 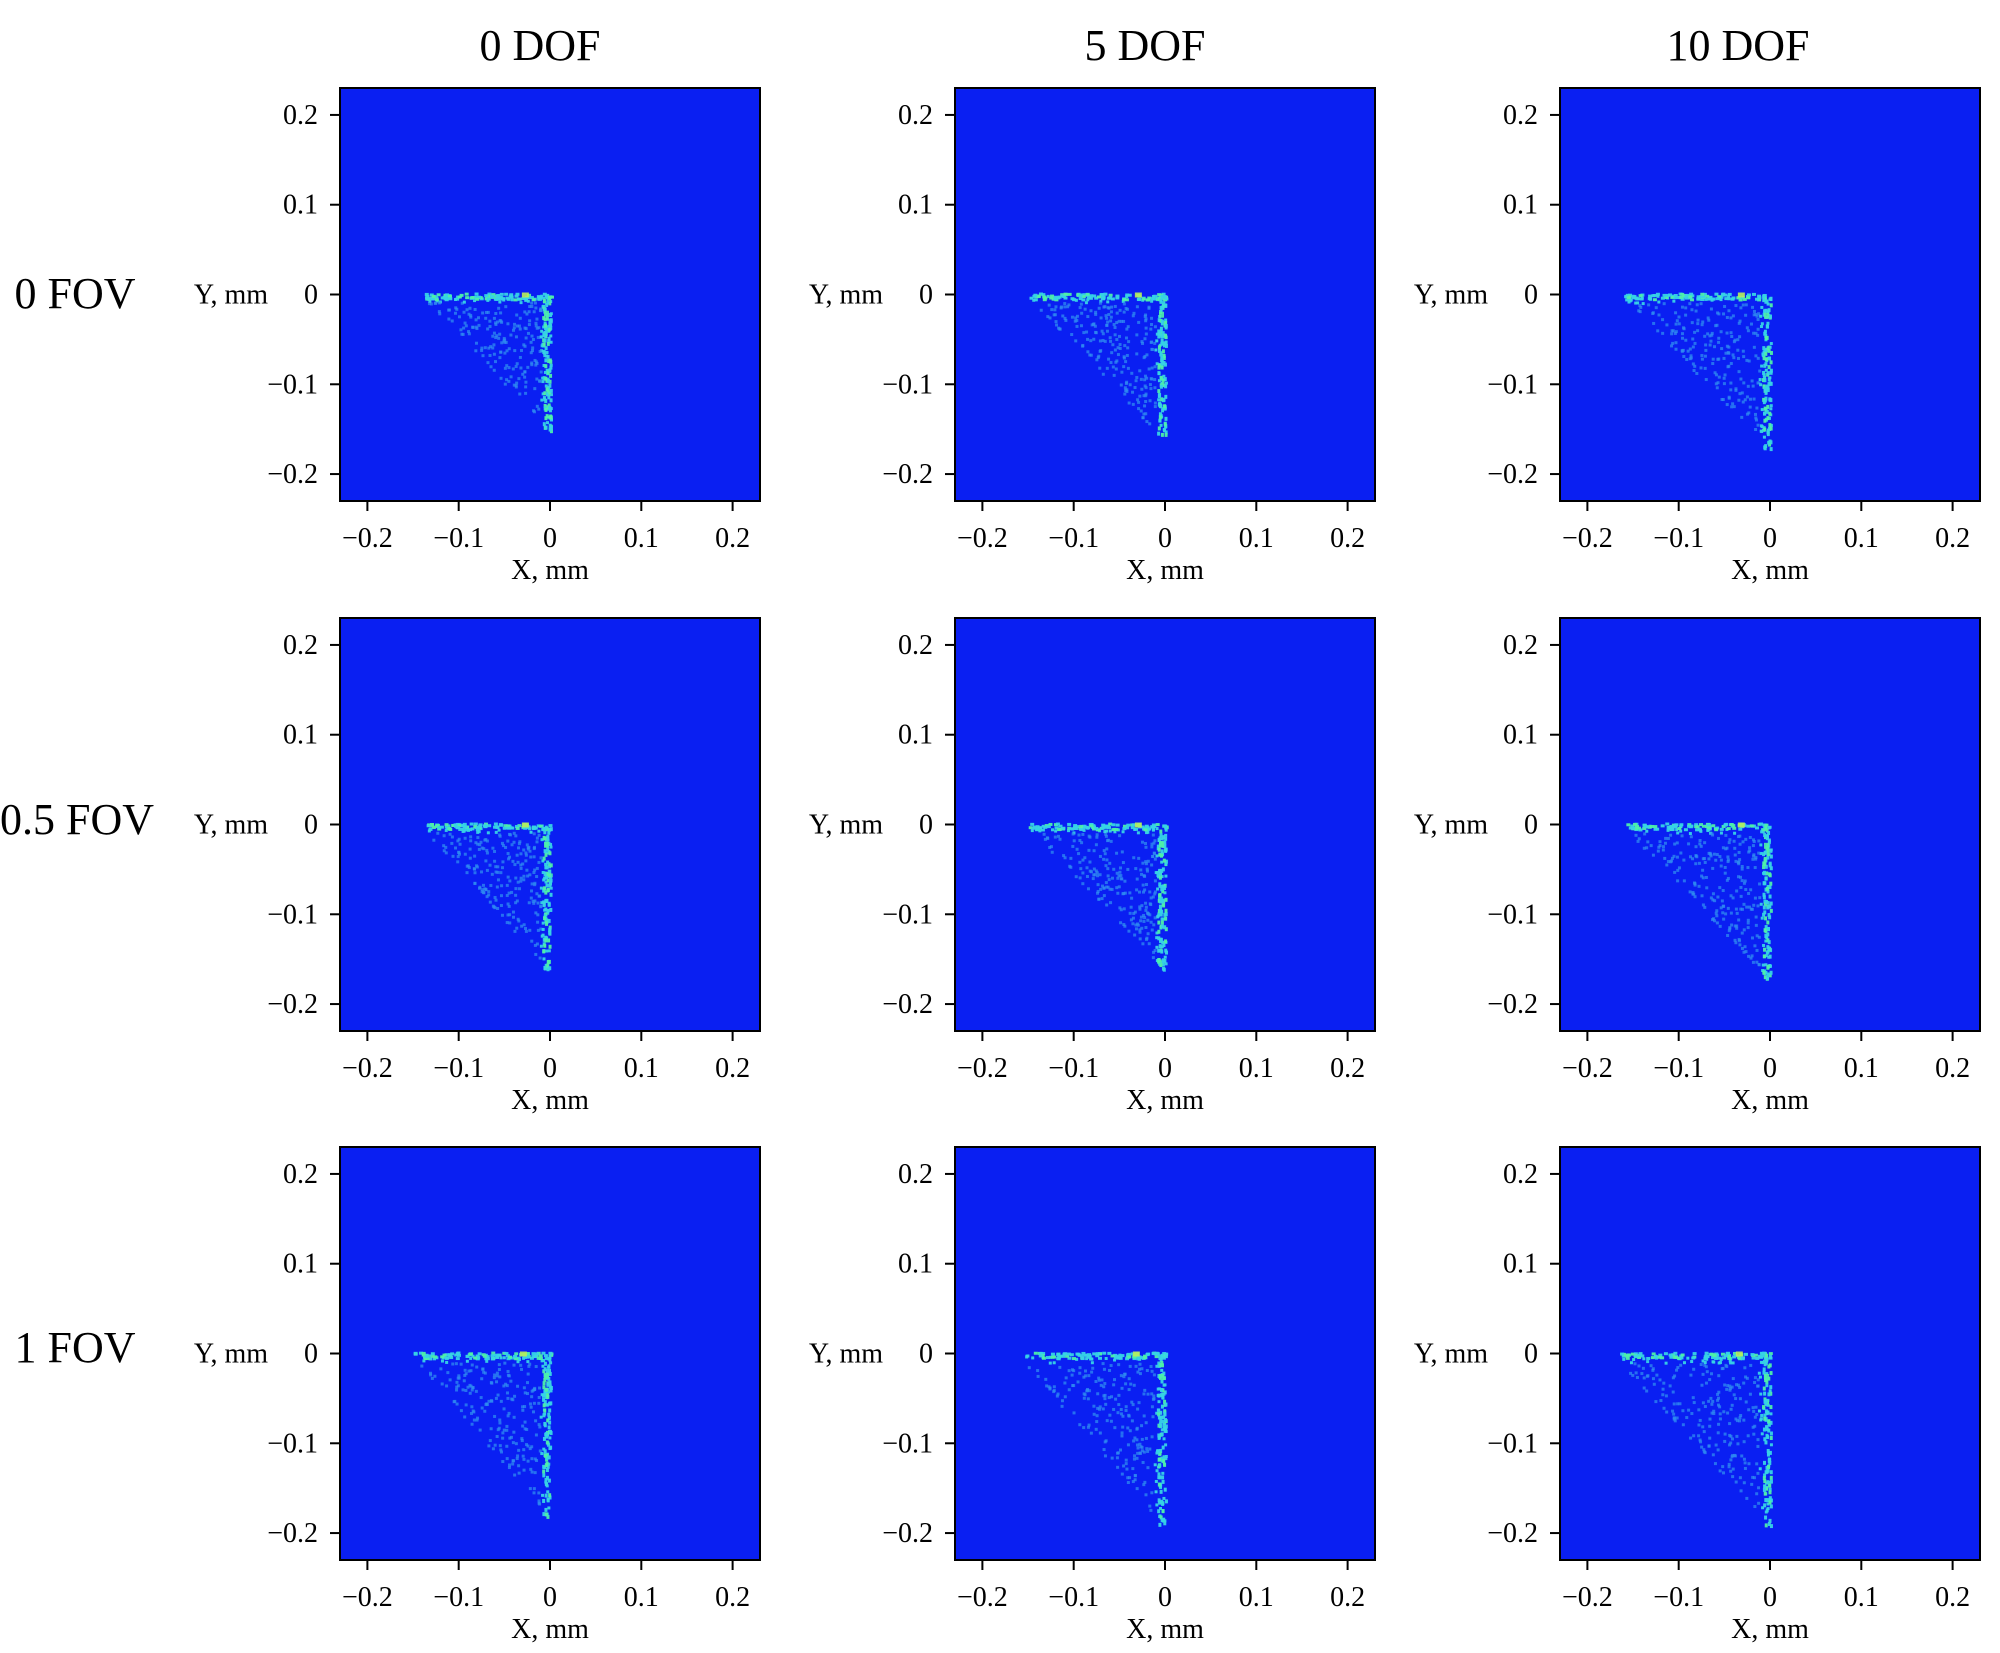 I want to click on y-tick-label: 0.1, so click(x=1520, y=735).